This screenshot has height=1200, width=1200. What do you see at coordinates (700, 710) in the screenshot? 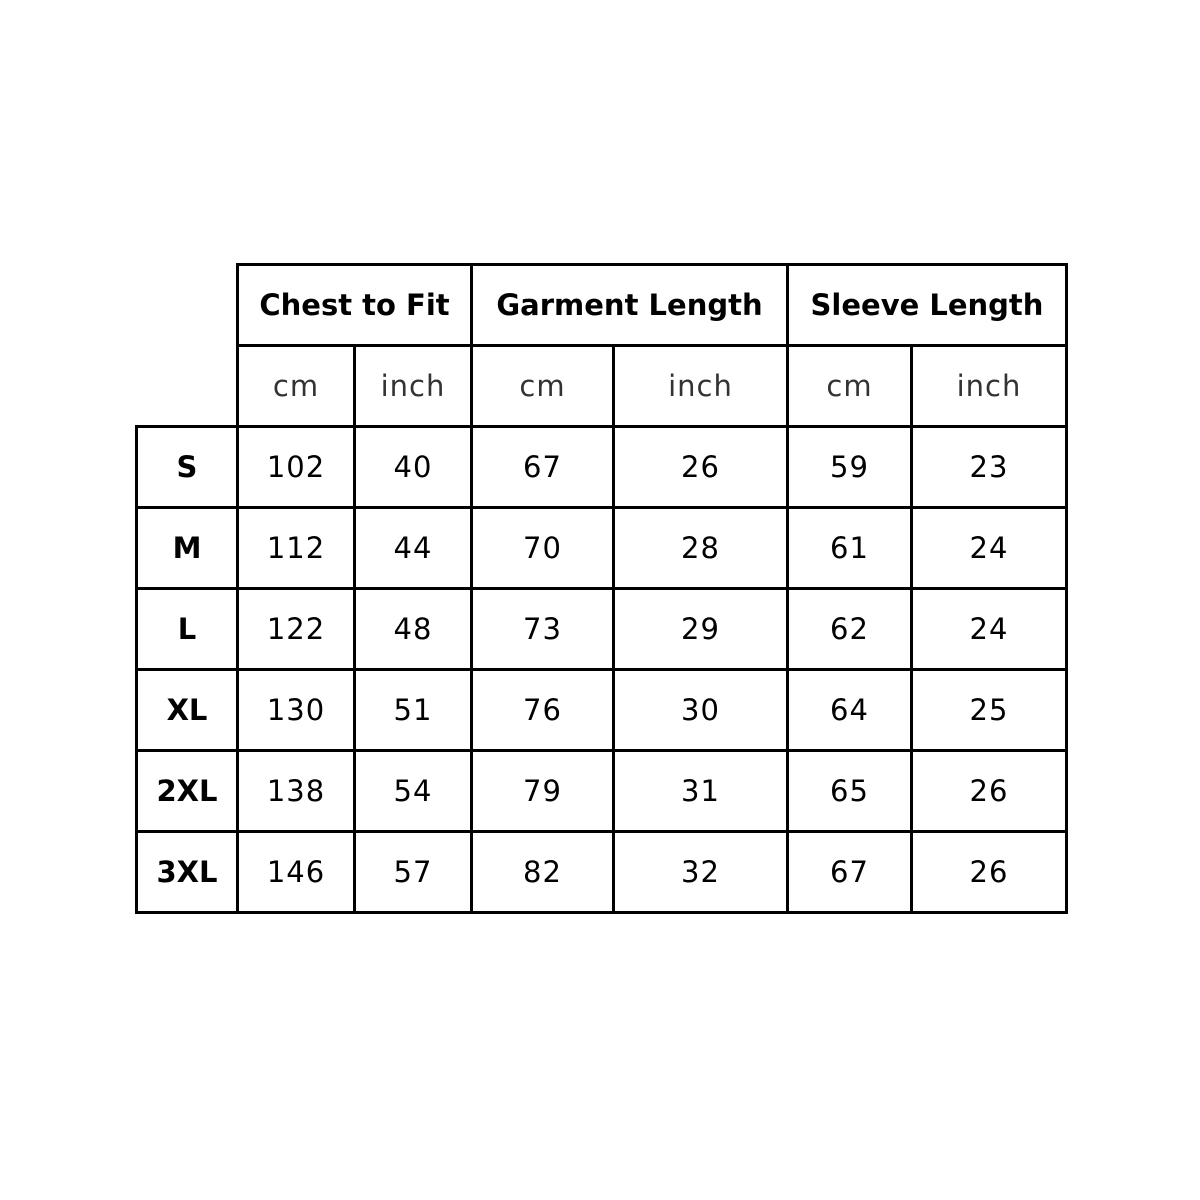
I see `measurement-cell: 30` at bounding box center [700, 710].